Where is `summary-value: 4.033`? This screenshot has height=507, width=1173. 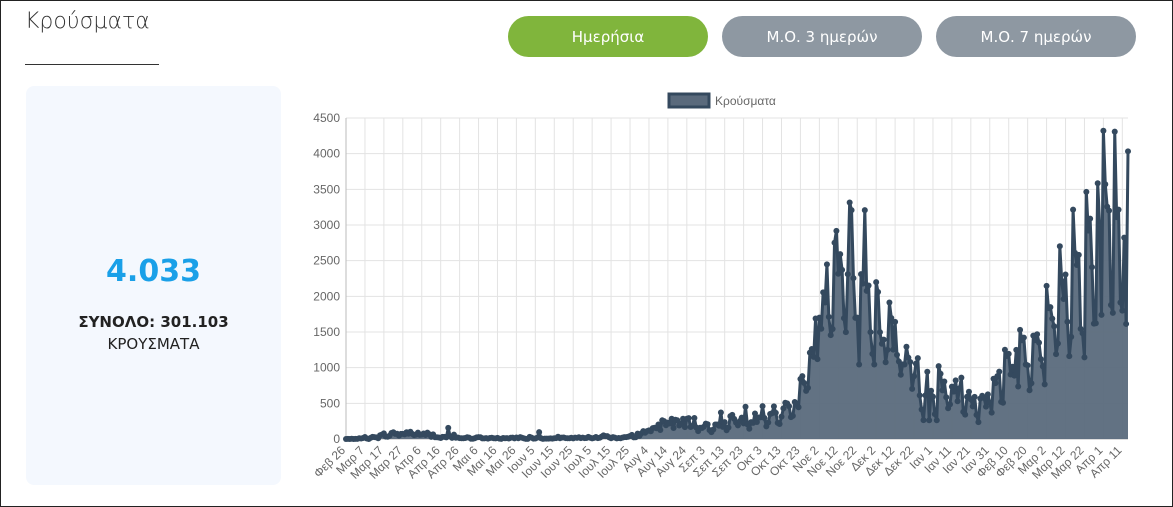 summary-value: 4.033 is located at coordinates (153, 271).